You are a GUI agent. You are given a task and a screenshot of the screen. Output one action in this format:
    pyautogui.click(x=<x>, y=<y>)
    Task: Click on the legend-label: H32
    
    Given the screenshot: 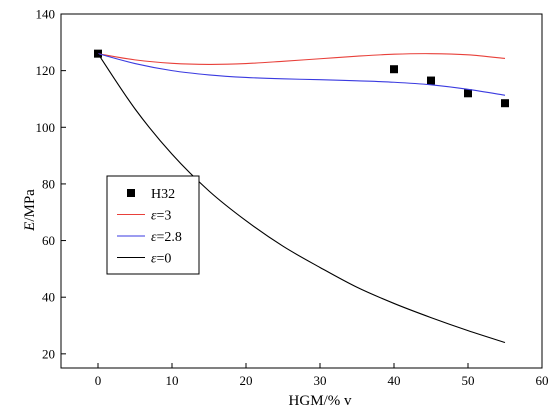 What is the action you would take?
    pyautogui.click(x=163, y=194)
    